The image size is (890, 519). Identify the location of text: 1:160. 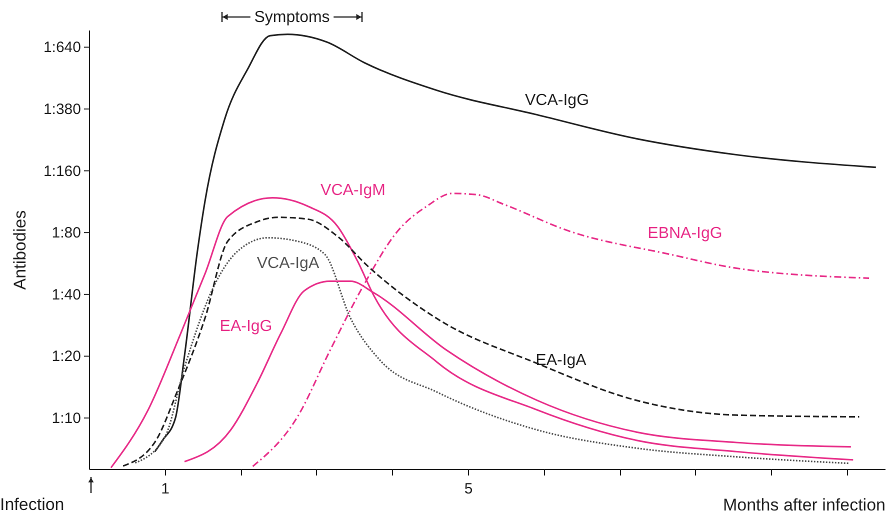
(62, 171).